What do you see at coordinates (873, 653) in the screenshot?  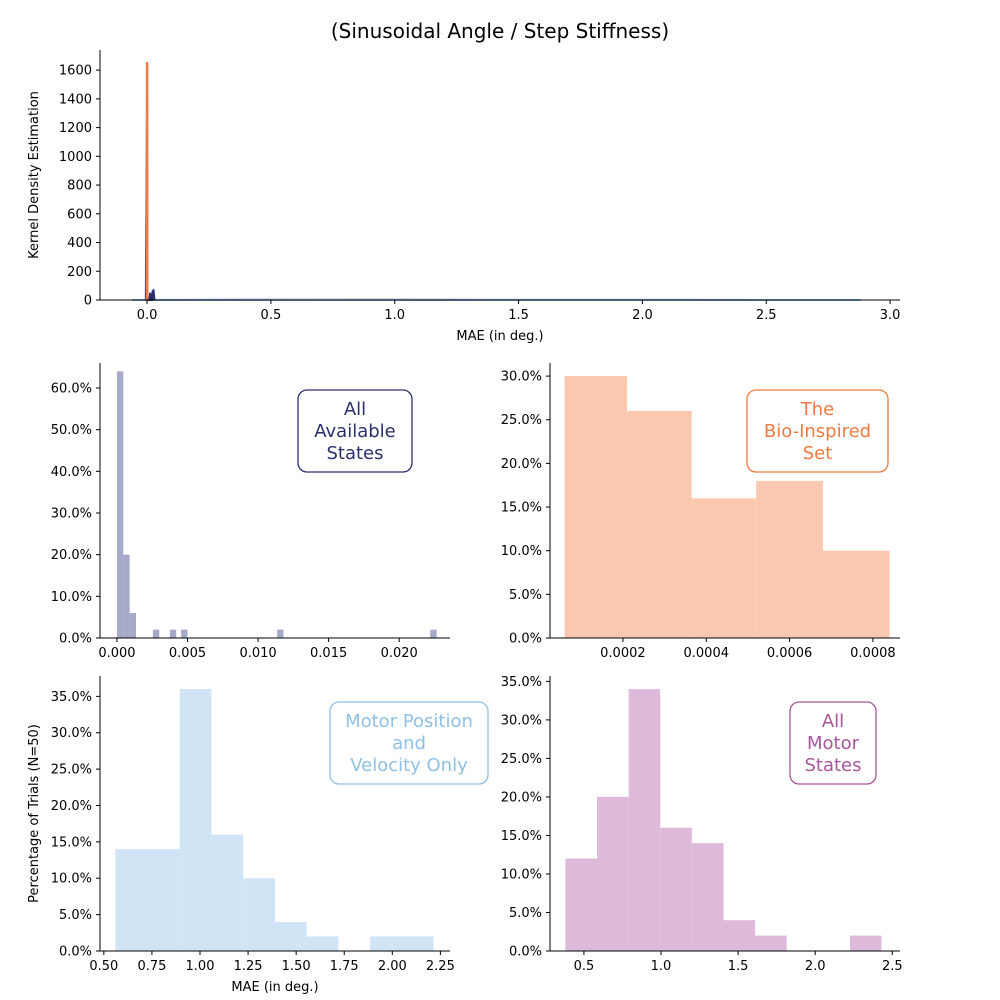 I see `x-tick-label: 0.0008` at bounding box center [873, 653].